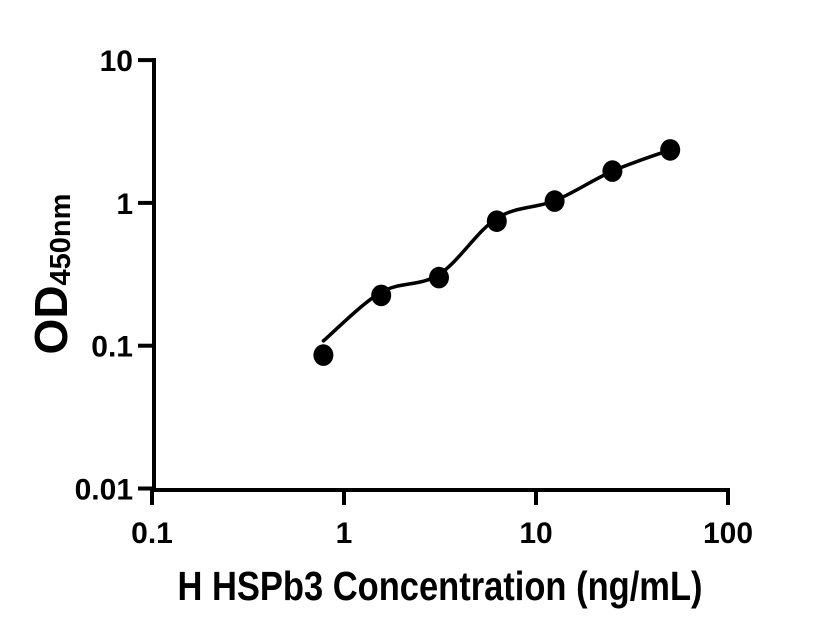  What do you see at coordinates (61, 240) in the screenshot?
I see `y-axis-title-subscript: 450nm` at bounding box center [61, 240].